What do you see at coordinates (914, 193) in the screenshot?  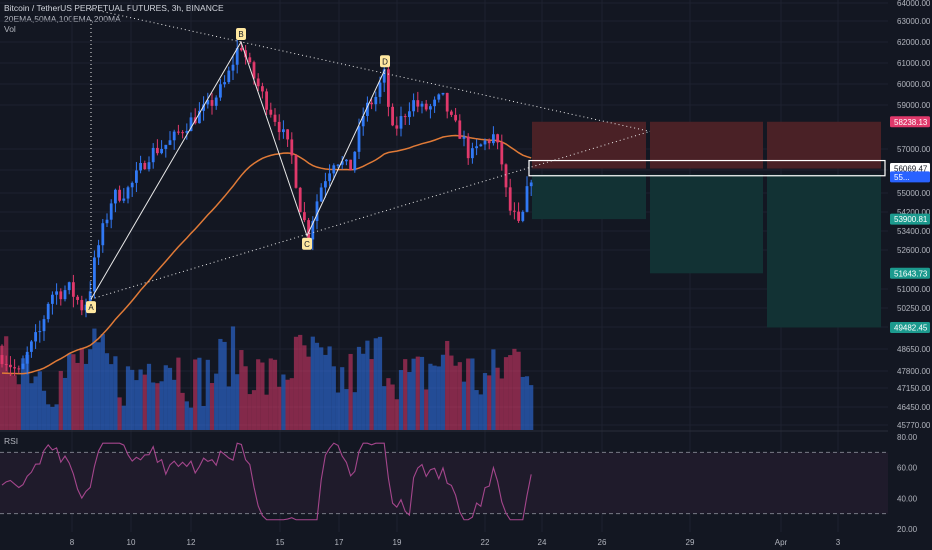 I see `price-tick-label: 55000.00` at bounding box center [914, 193].